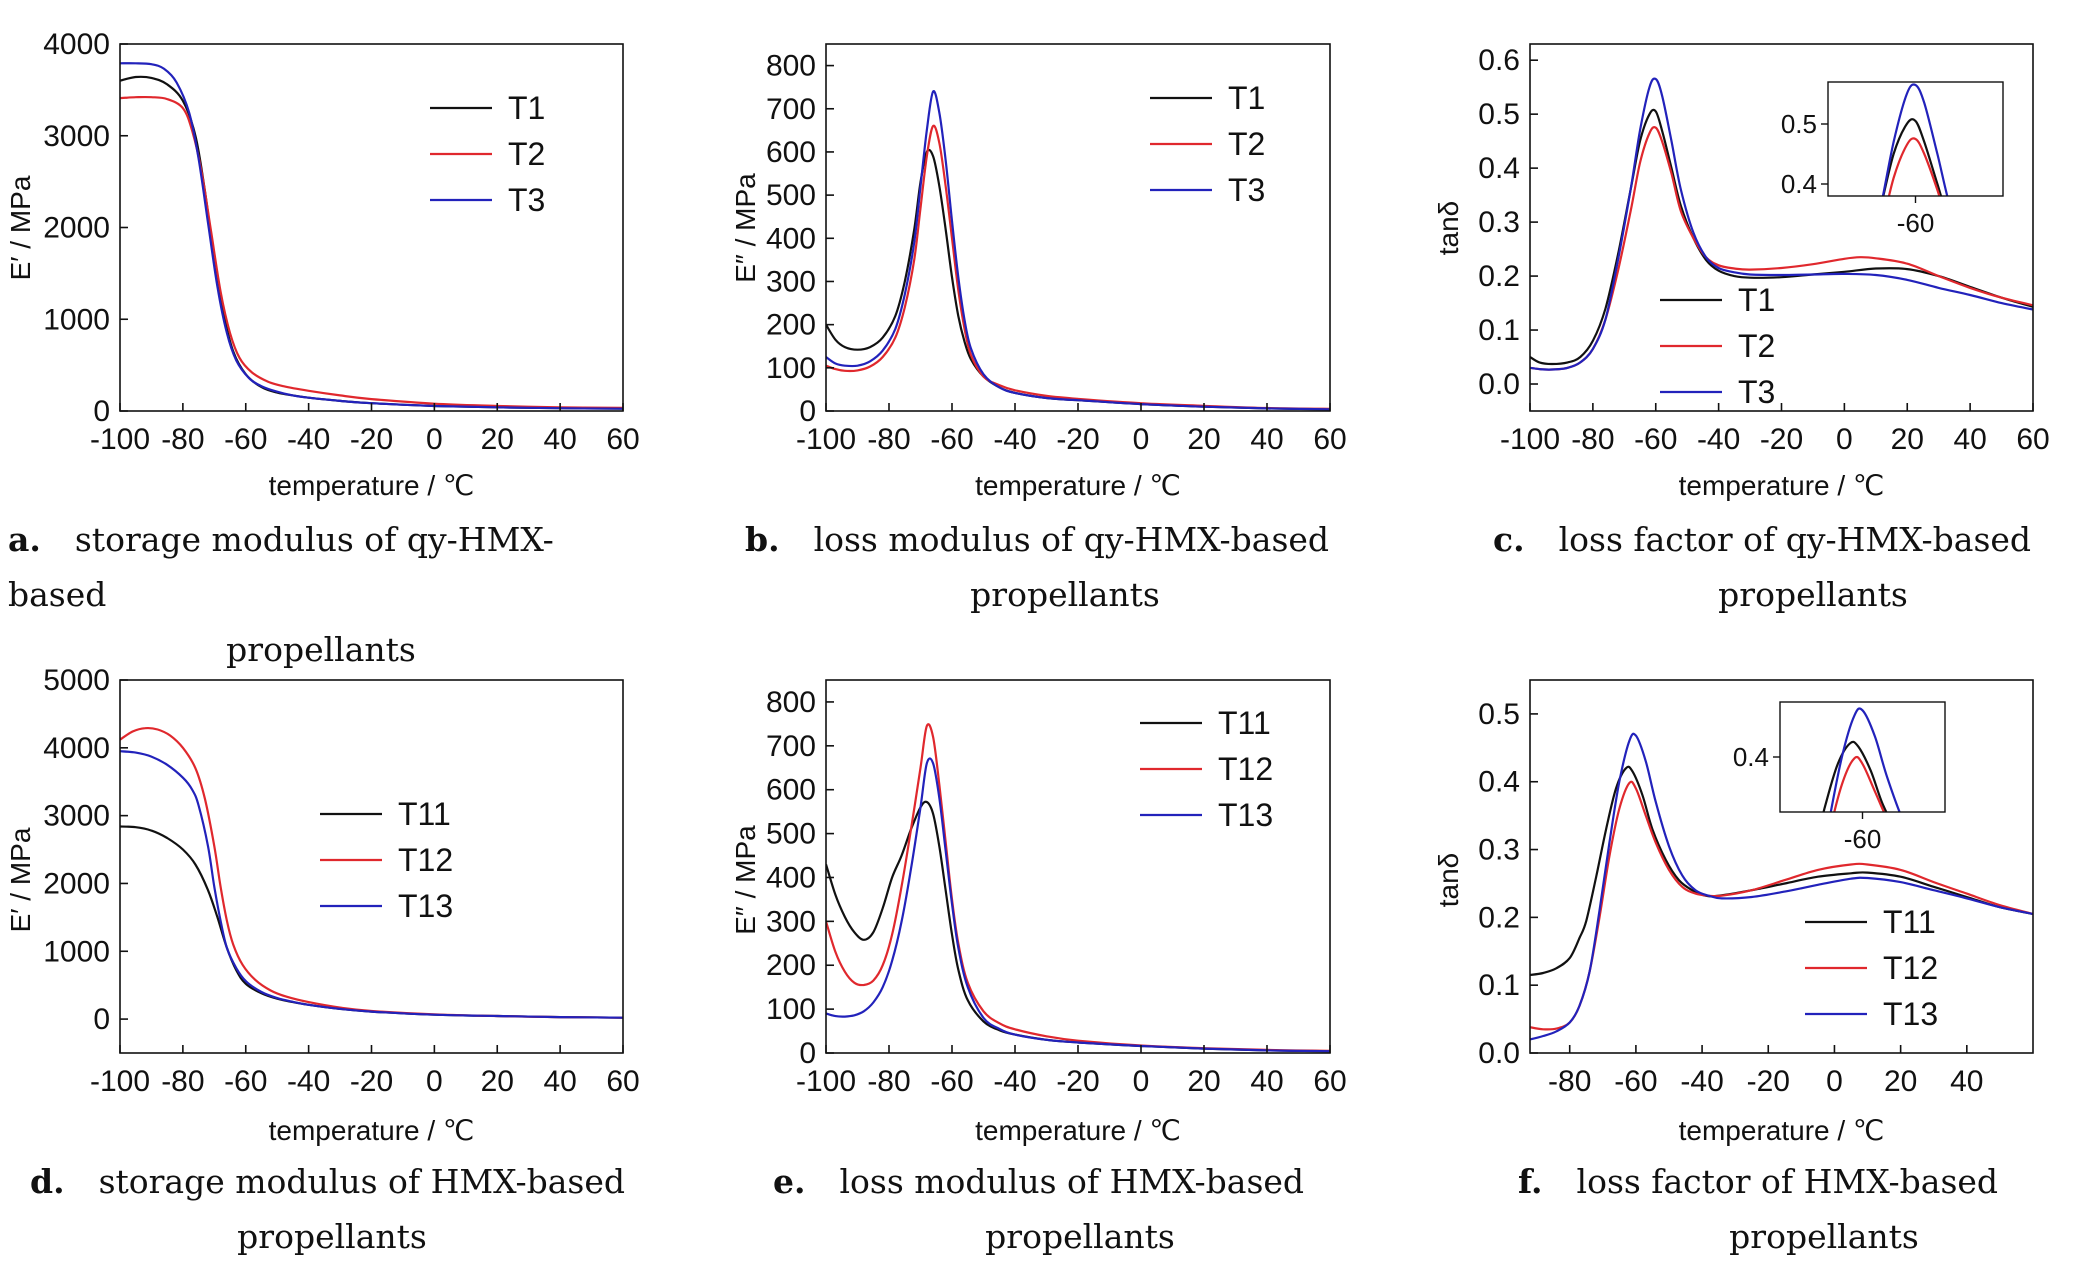 This screenshot has width=2079, height=1270. Describe the element at coordinates (1499, 917) in the screenshot. I see `y-tick-label: 0.2` at that location.